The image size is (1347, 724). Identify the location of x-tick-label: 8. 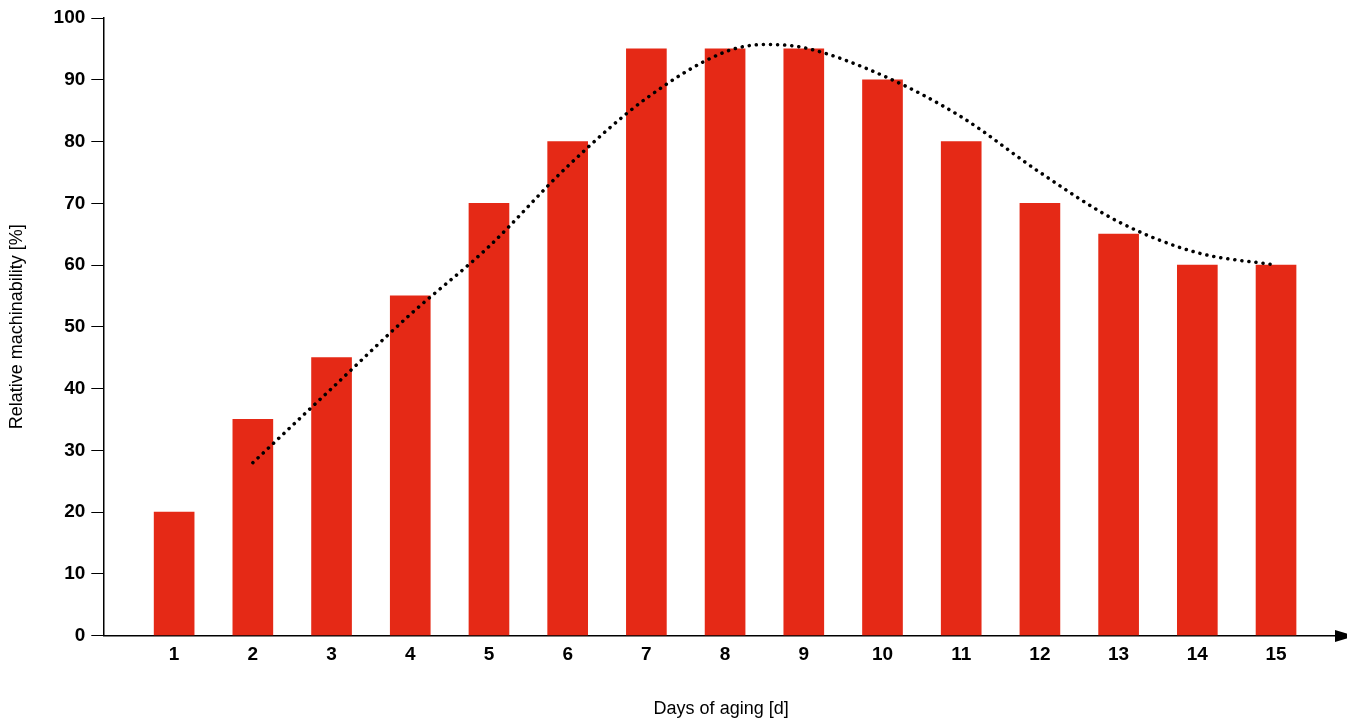
(725, 654).